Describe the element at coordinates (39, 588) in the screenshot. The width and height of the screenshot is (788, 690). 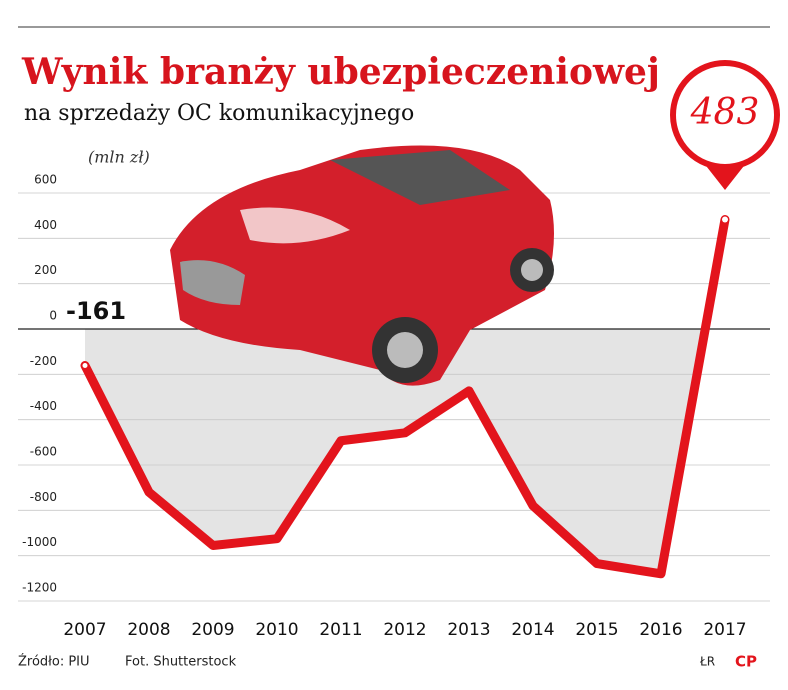
I see `y-tick-label: -1200` at that location.